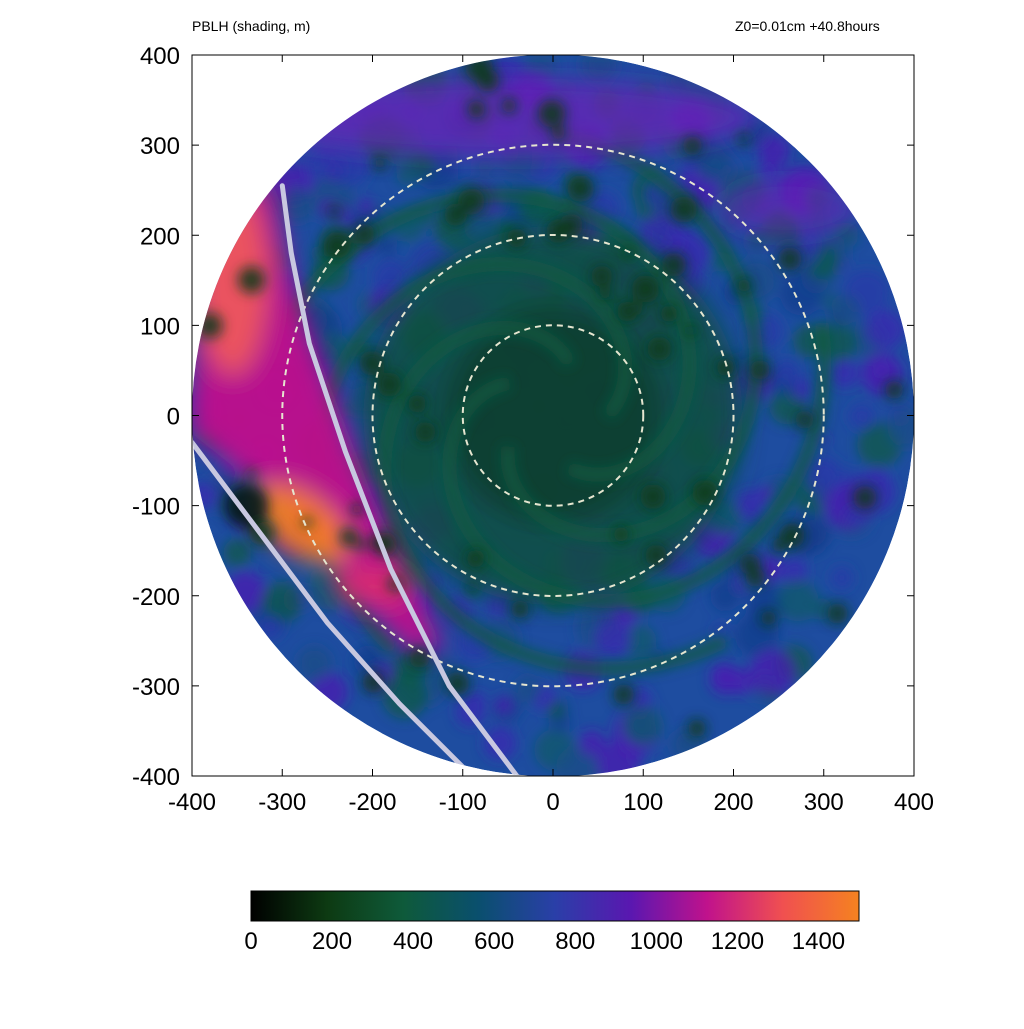  What do you see at coordinates (333, 608) in the screenshot?
I see `track-line` at bounding box center [333, 608].